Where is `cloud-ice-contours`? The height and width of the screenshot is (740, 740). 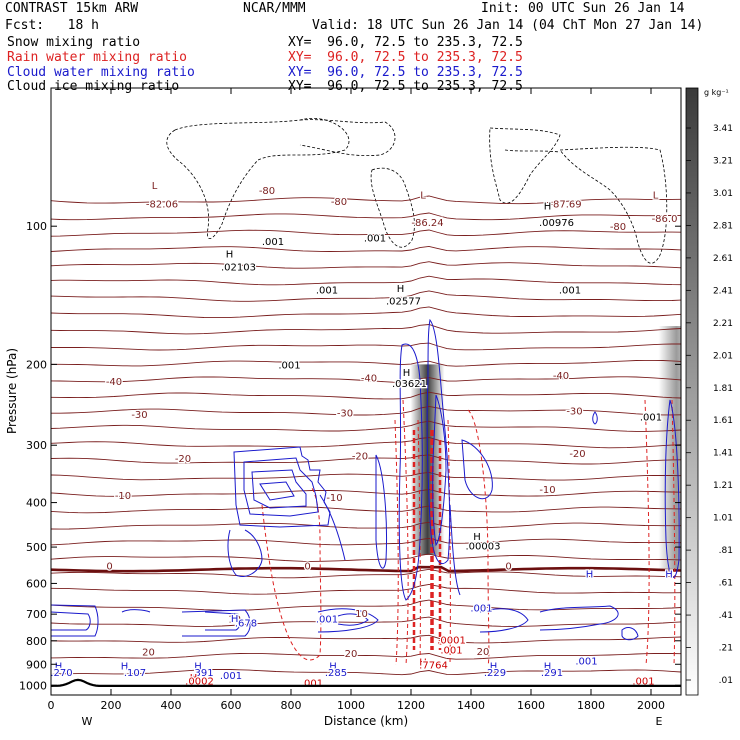
cloud-ice-contours is located at coordinates (417, 191).